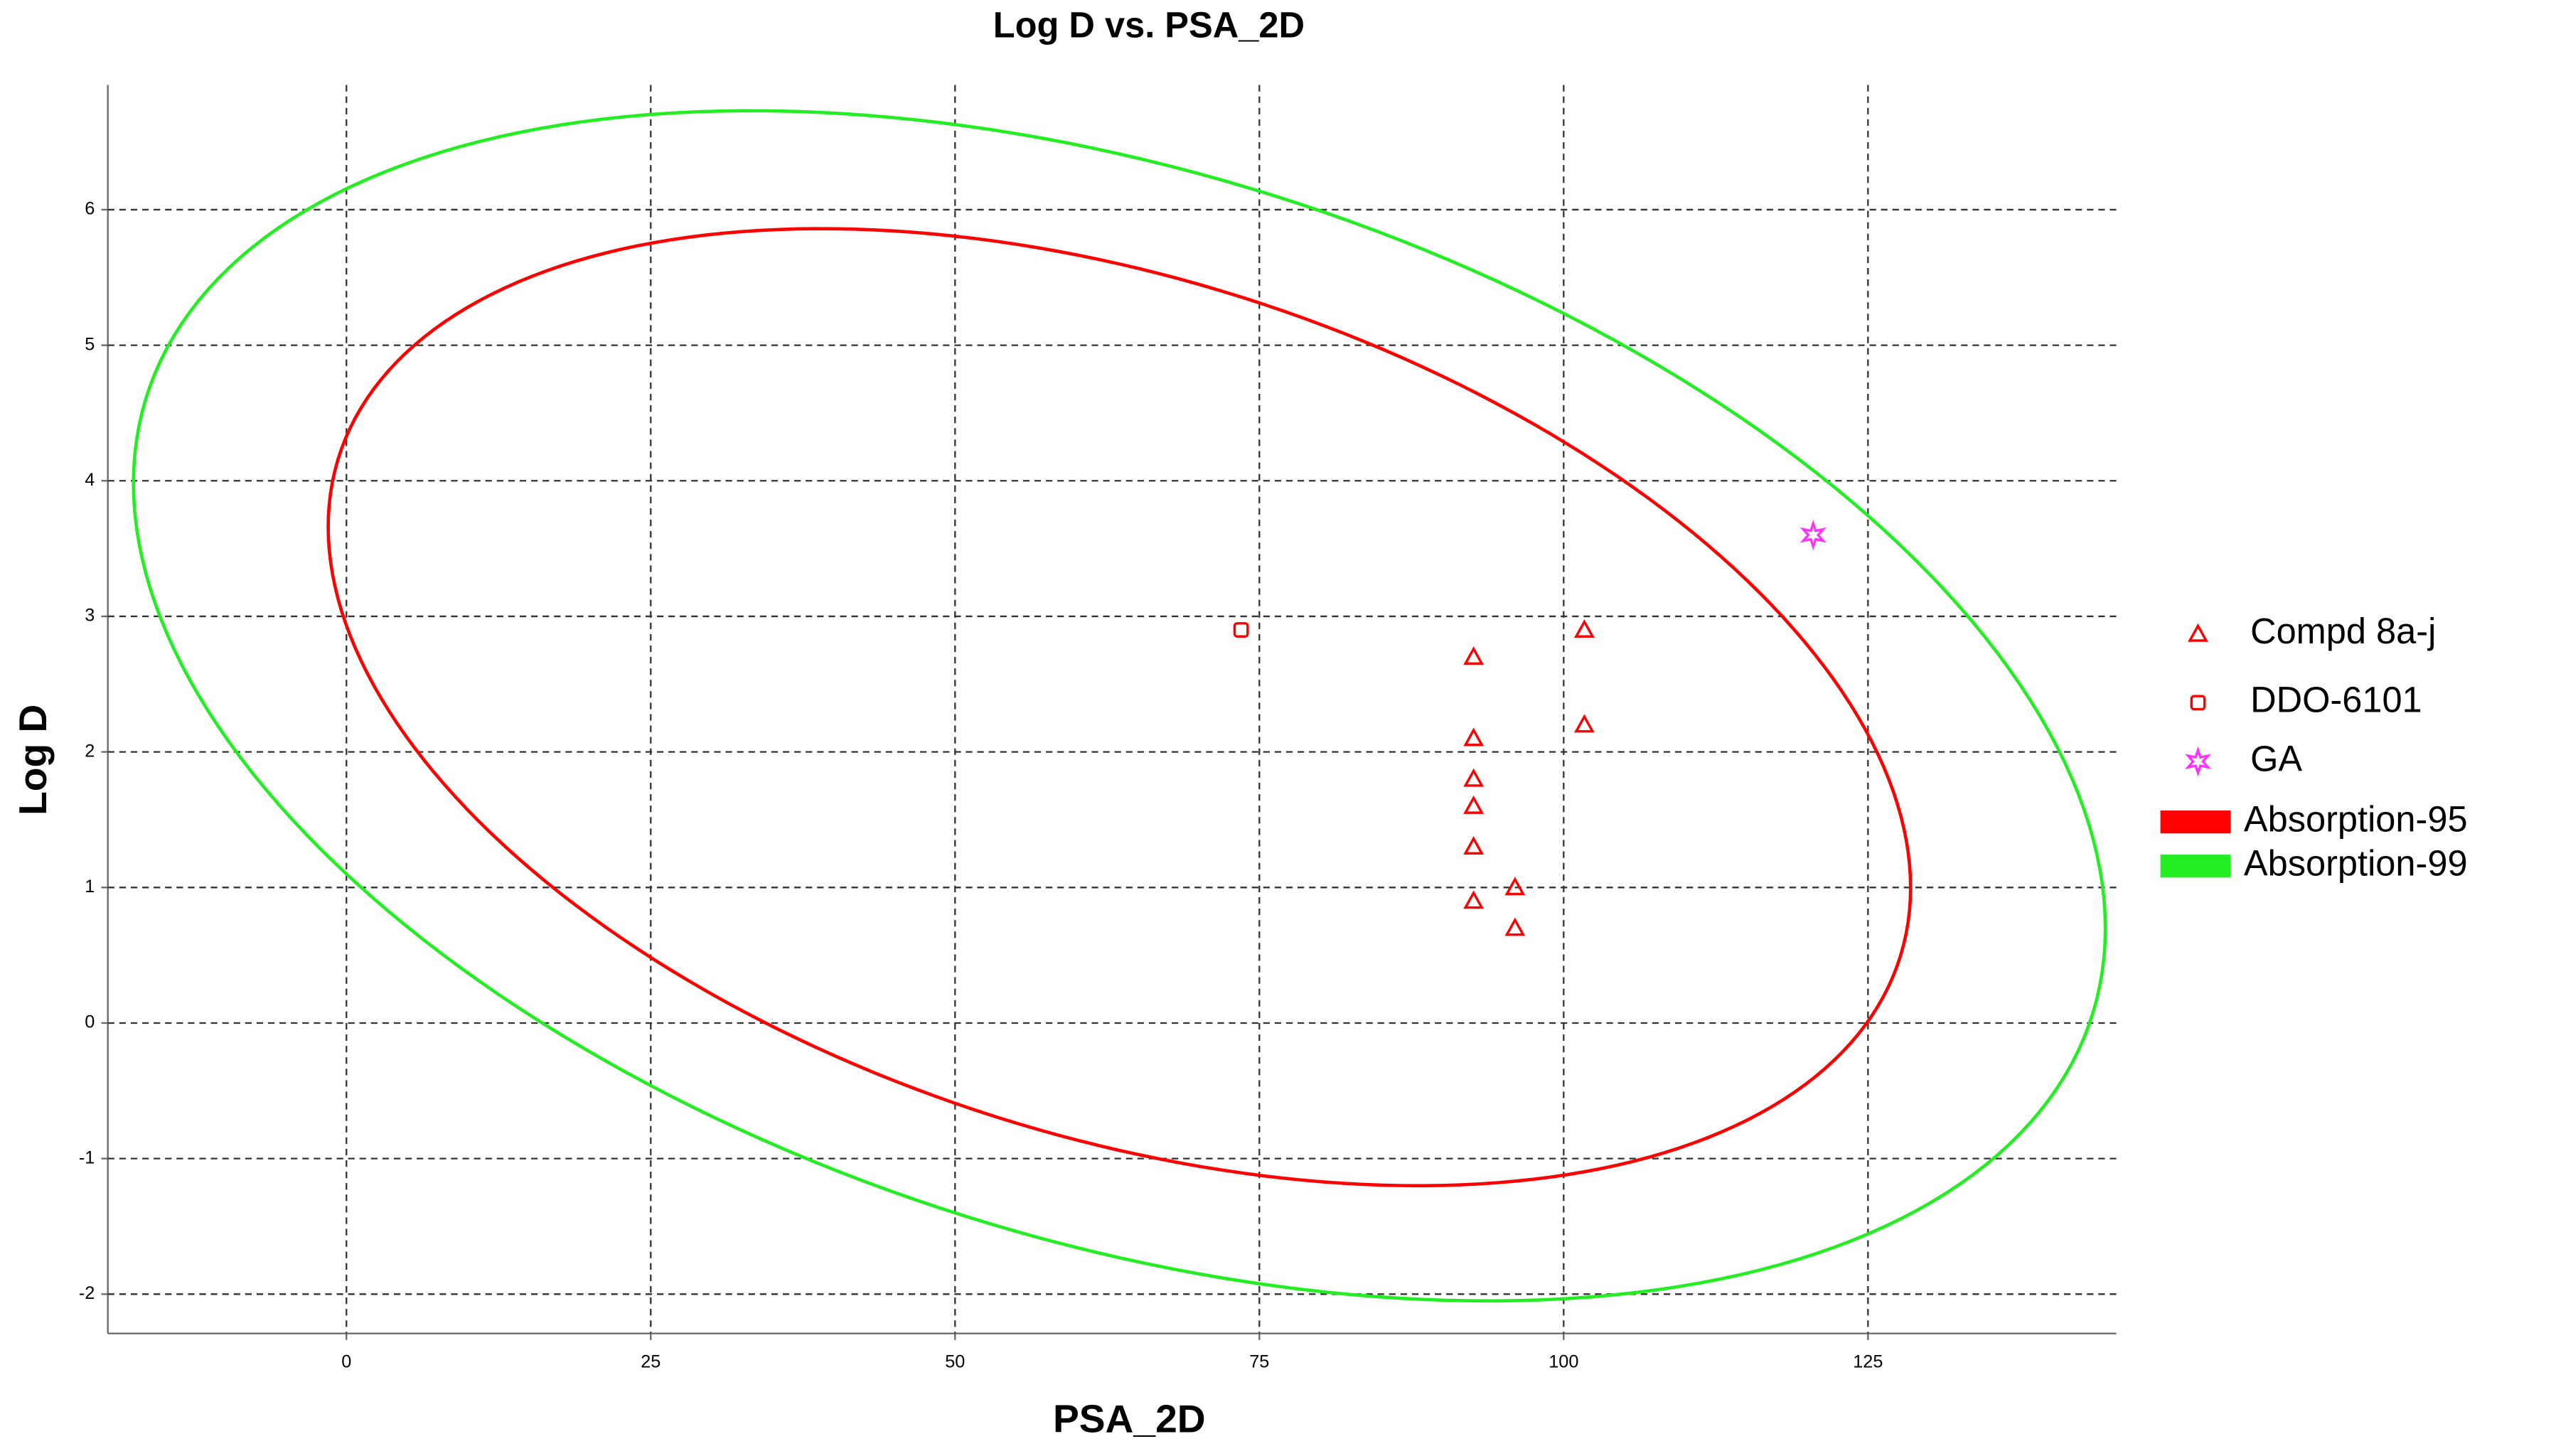 The width and height of the screenshot is (2551, 1456). What do you see at coordinates (346, 1362) in the screenshot?
I see `x-tick-label: 0` at bounding box center [346, 1362].